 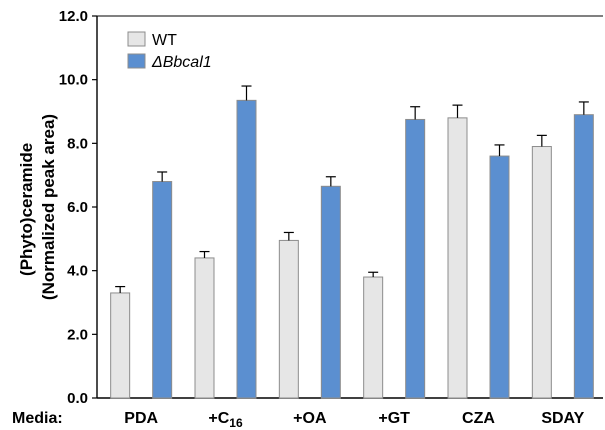 I want to click on x-tick-label: +C16, so click(x=225, y=420).